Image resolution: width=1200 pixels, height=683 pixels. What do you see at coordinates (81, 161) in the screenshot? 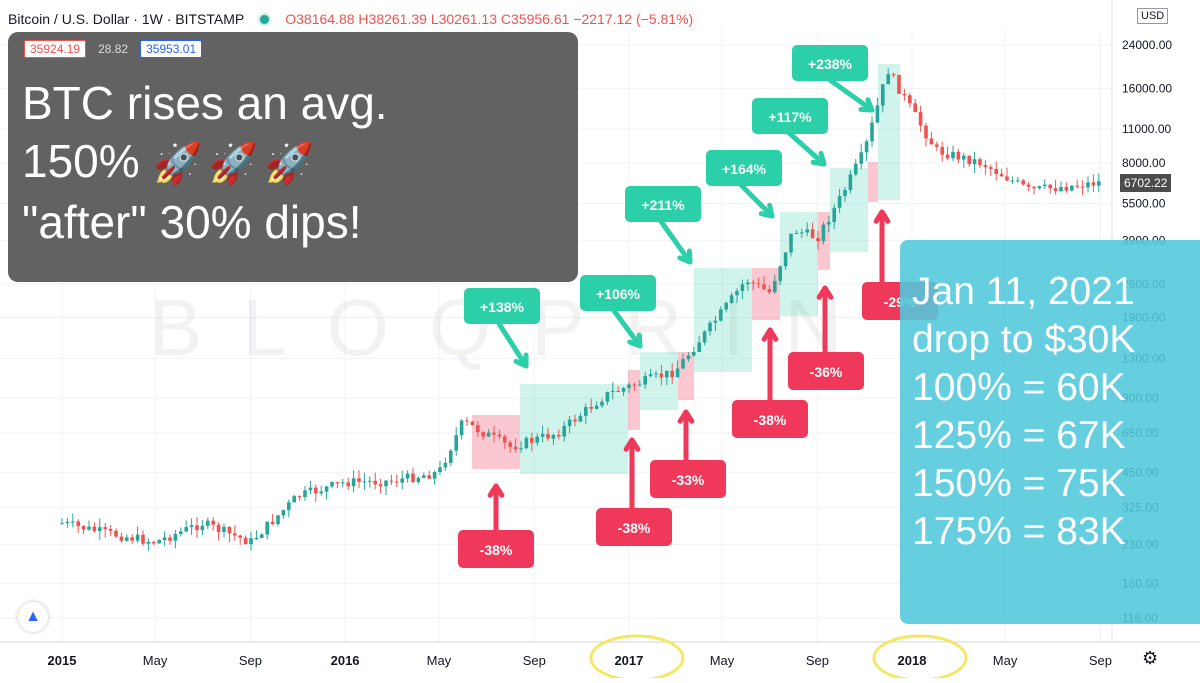
I see `headline-percent: 150%` at bounding box center [81, 161].